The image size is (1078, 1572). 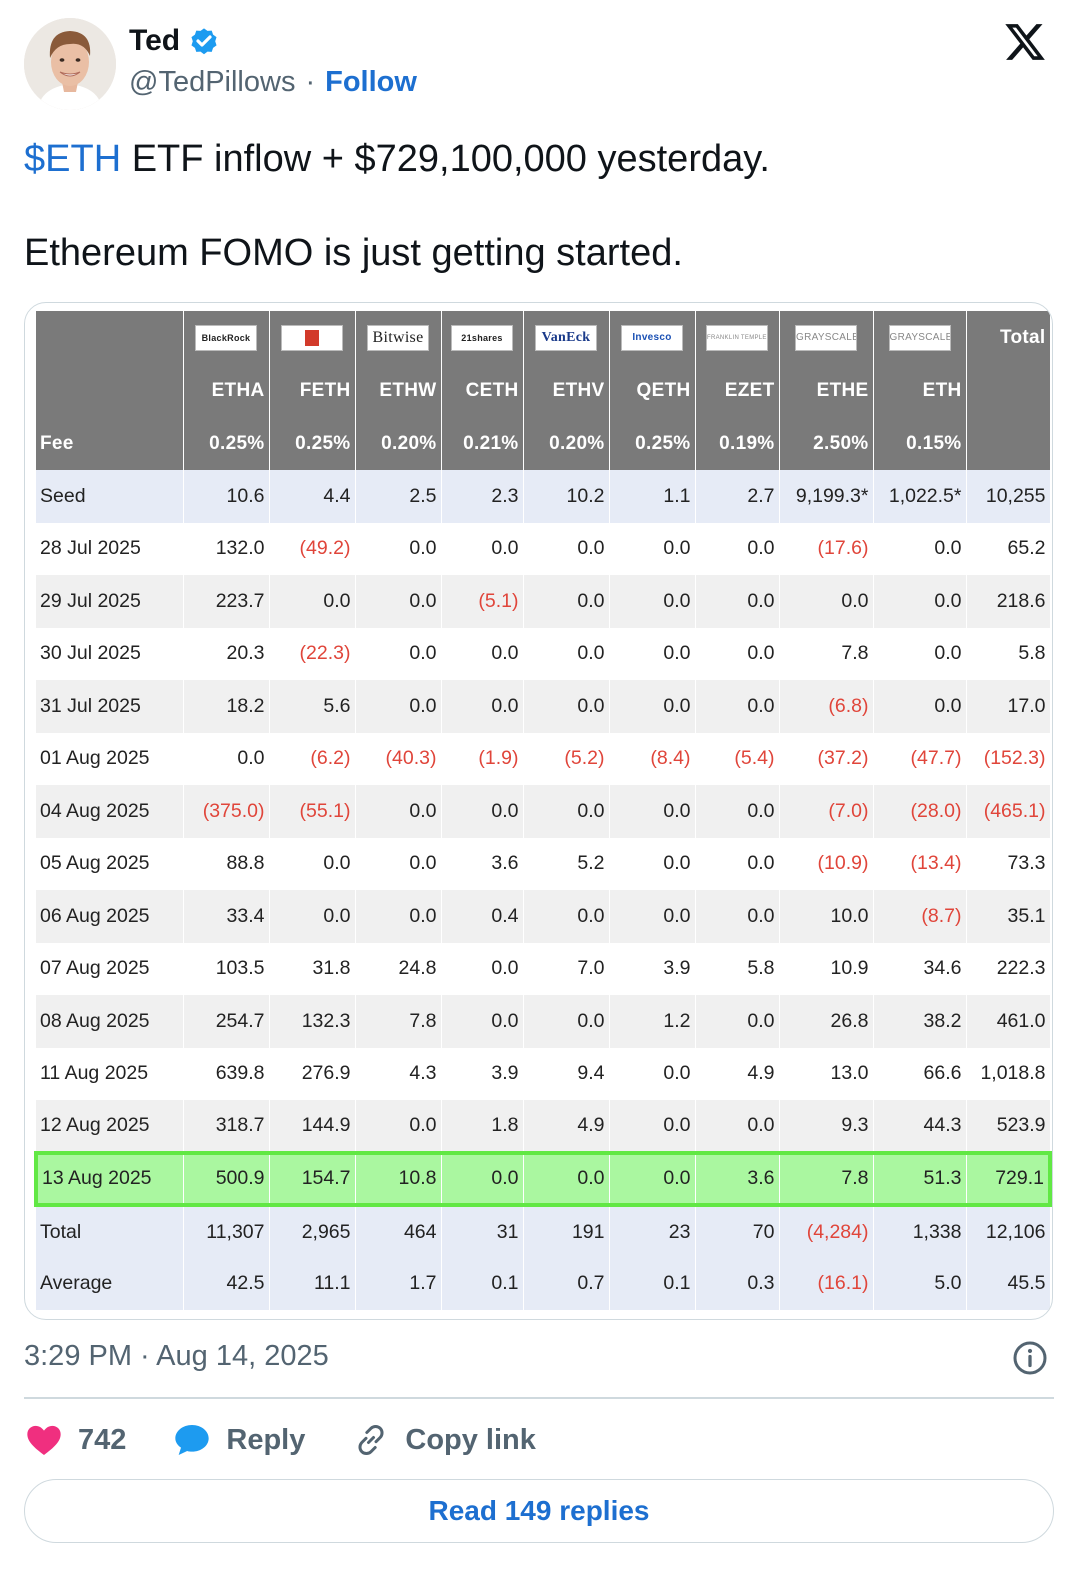 What do you see at coordinates (652, 1283) in the screenshot?
I see `table-cell: 0.1` at bounding box center [652, 1283].